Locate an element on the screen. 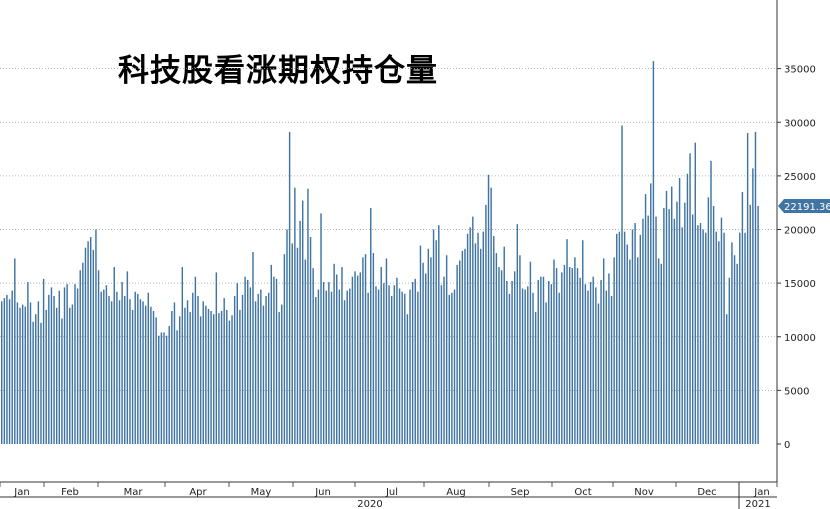 The width and height of the screenshot is (830, 509). y-tick-label: 25000 is located at coordinates (800, 177).